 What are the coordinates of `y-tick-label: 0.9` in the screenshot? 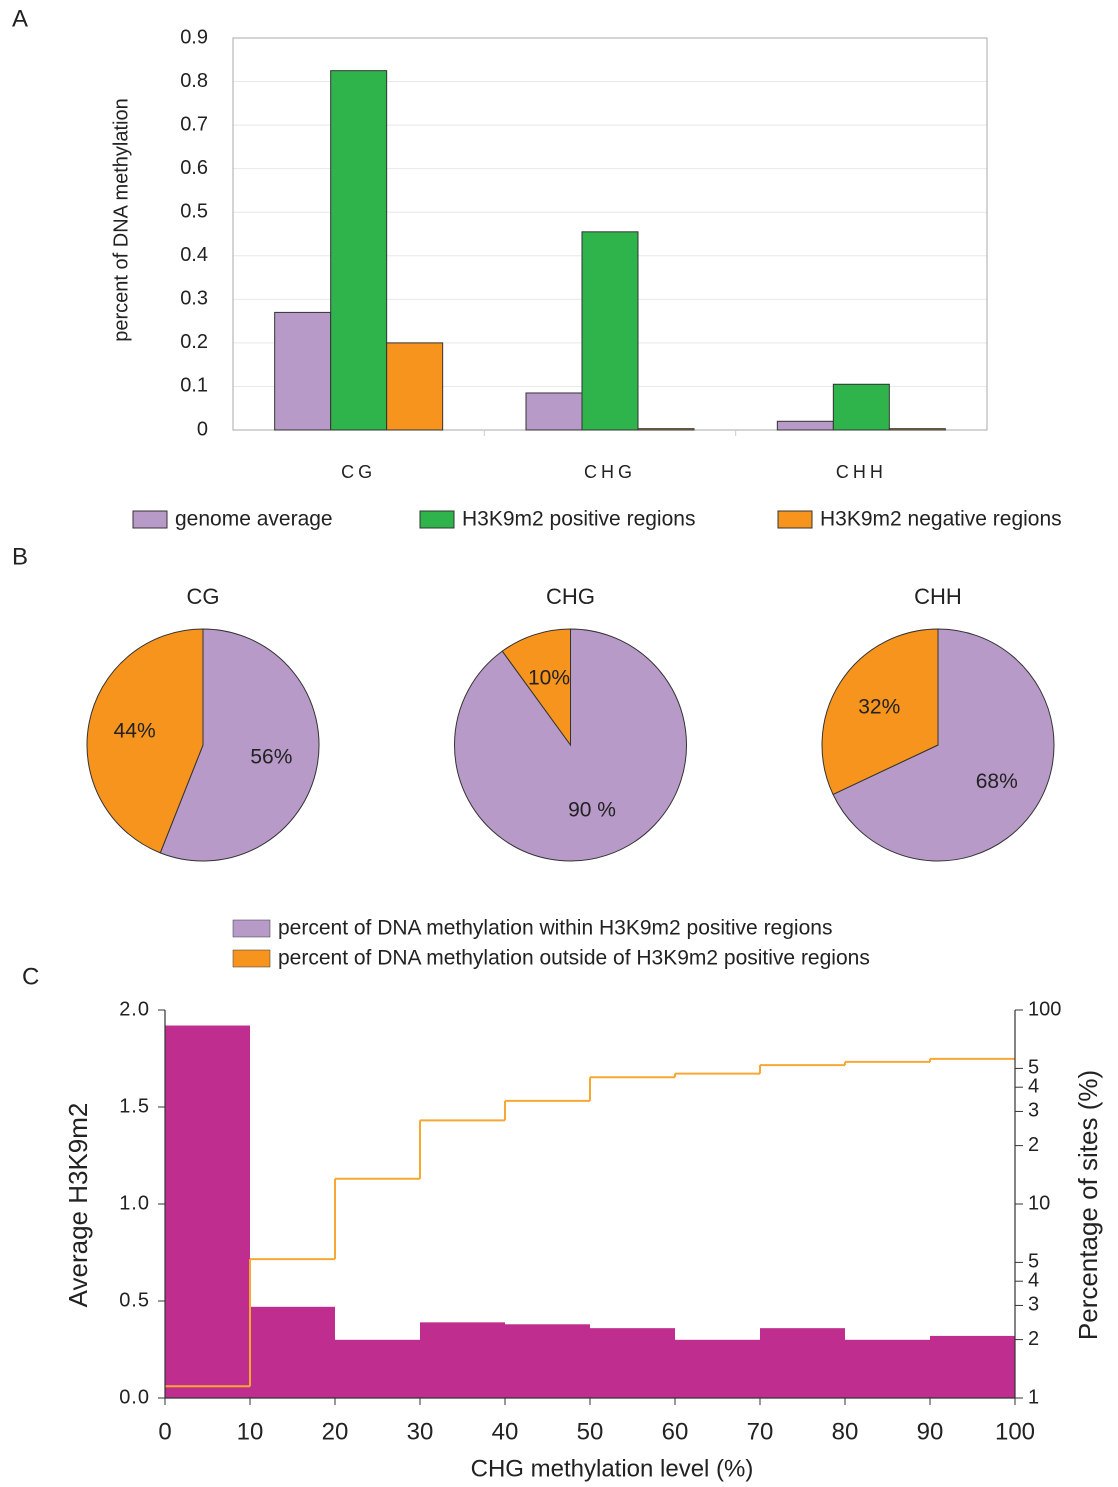 It's located at (194, 37).